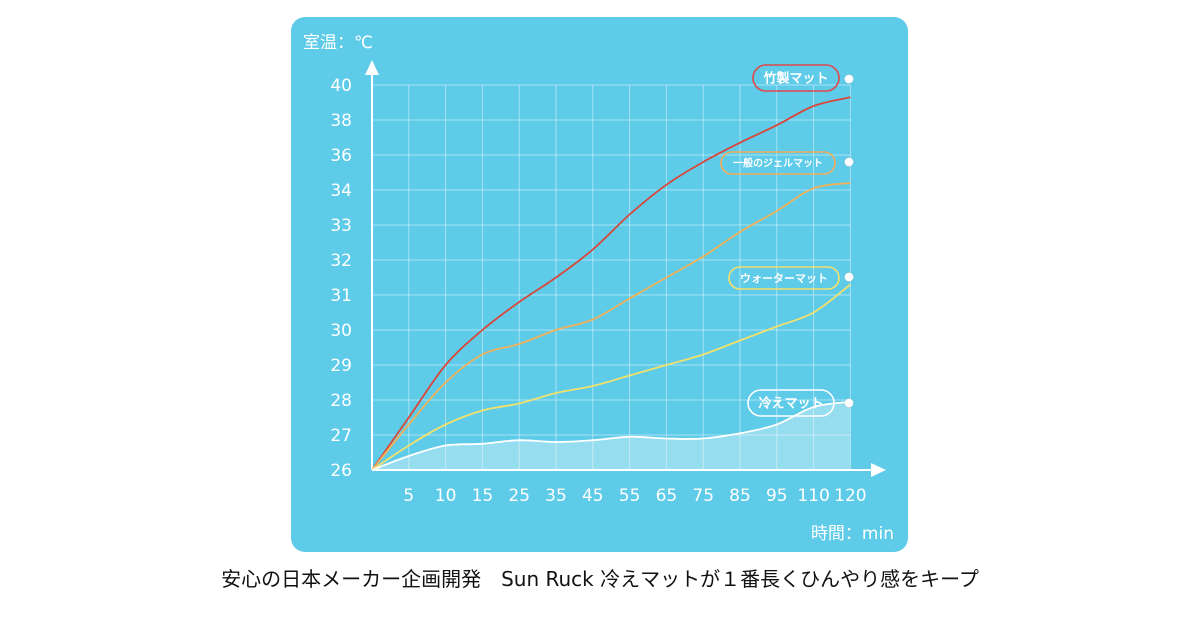 This screenshot has width=1200, height=630. I want to click on series-label: ウォーターマット, so click(784, 278).